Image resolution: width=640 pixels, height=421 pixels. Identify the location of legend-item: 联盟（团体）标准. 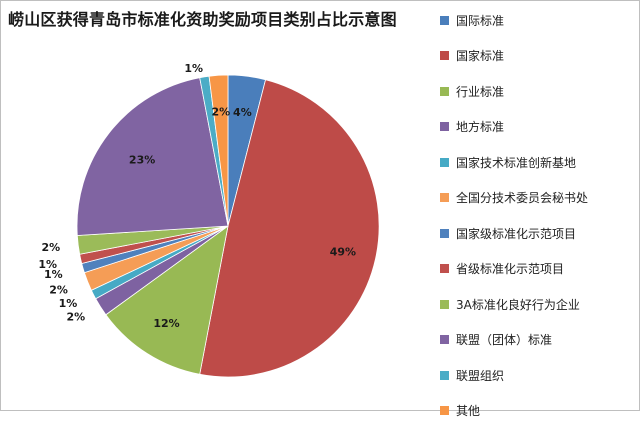
(496, 340).